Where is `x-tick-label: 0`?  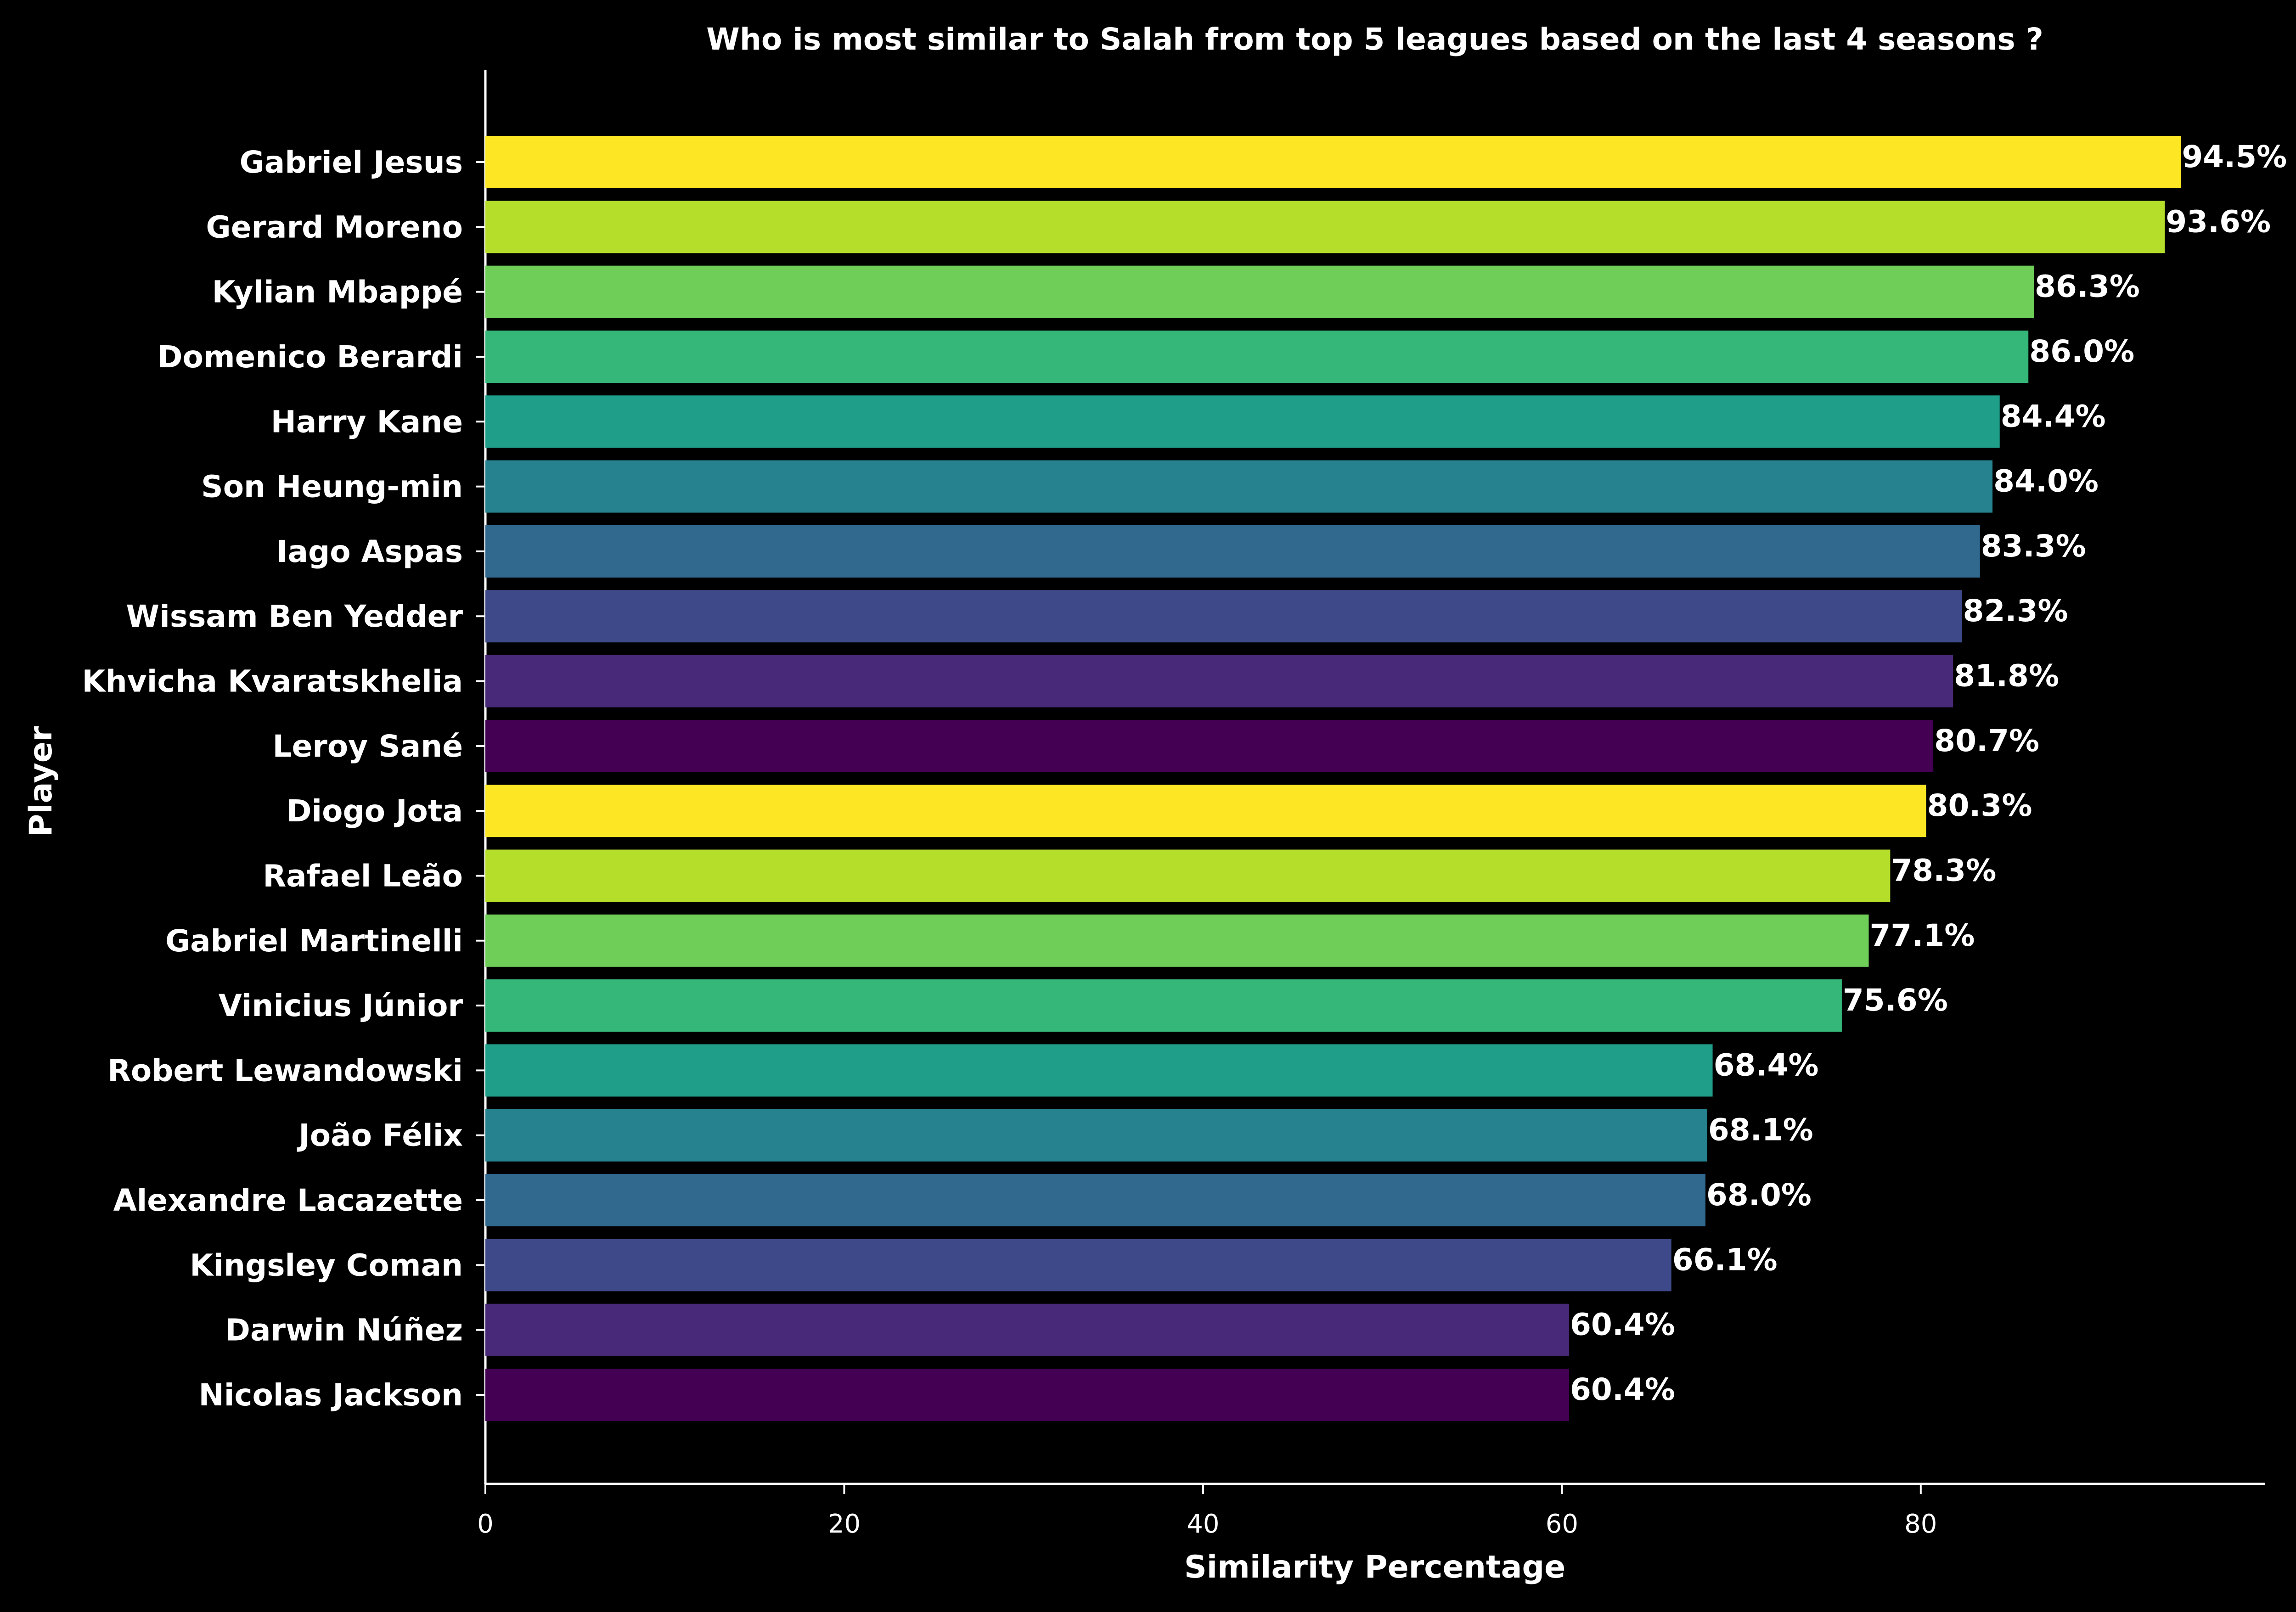 x-tick-label: 0 is located at coordinates (485, 1524).